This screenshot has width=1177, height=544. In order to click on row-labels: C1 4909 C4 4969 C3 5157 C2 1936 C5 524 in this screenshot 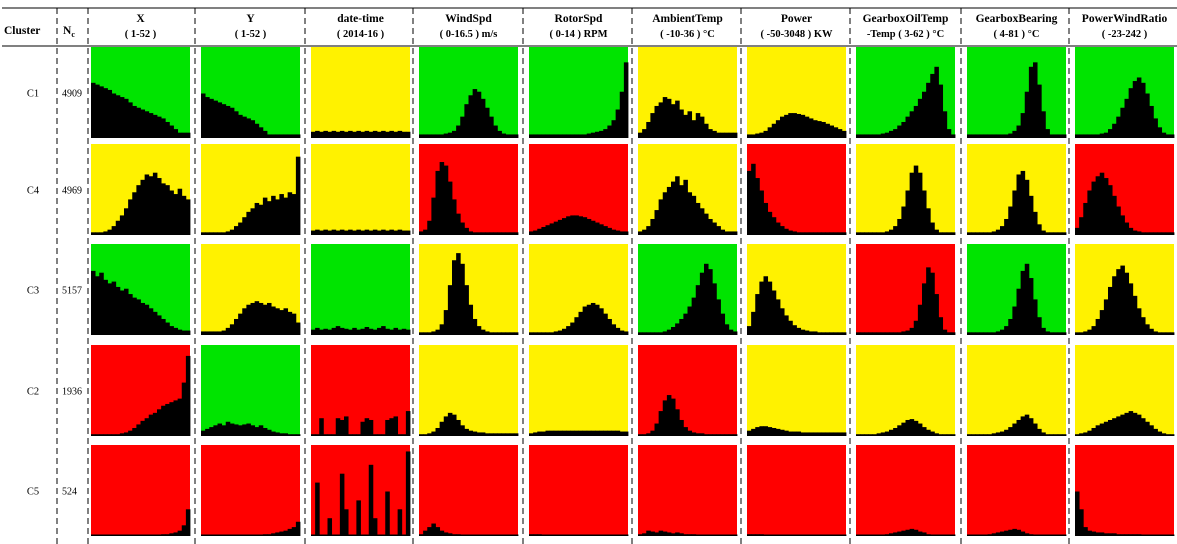, I will do `click(54, 293)`.